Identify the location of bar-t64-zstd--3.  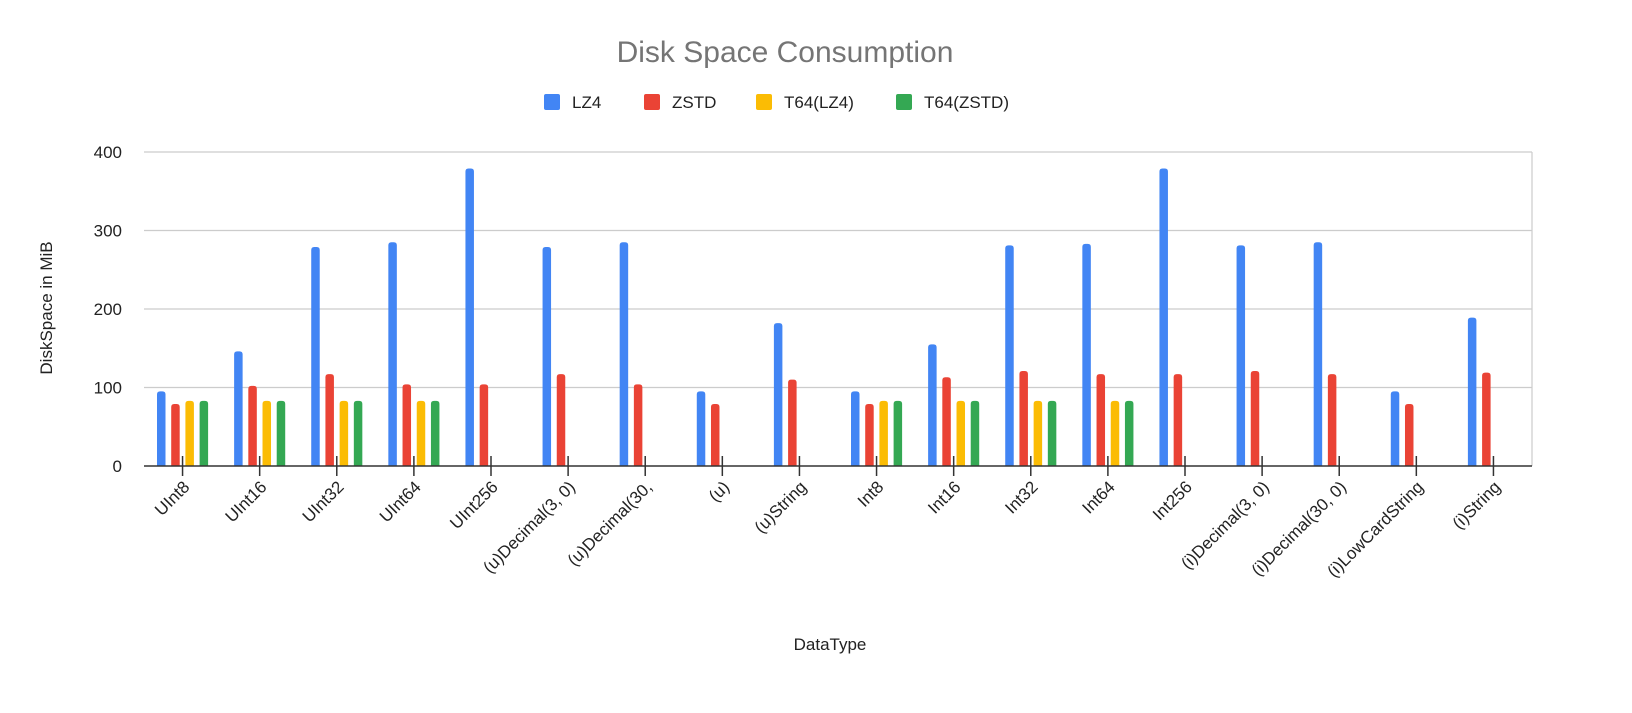
(435, 433).